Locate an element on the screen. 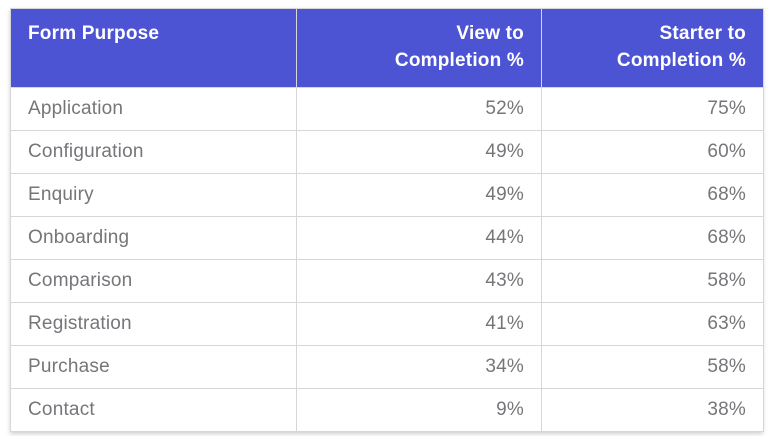 The image size is (772, 436). table-row: Onboarding 44% 68% is located at coordinates (387, 238).